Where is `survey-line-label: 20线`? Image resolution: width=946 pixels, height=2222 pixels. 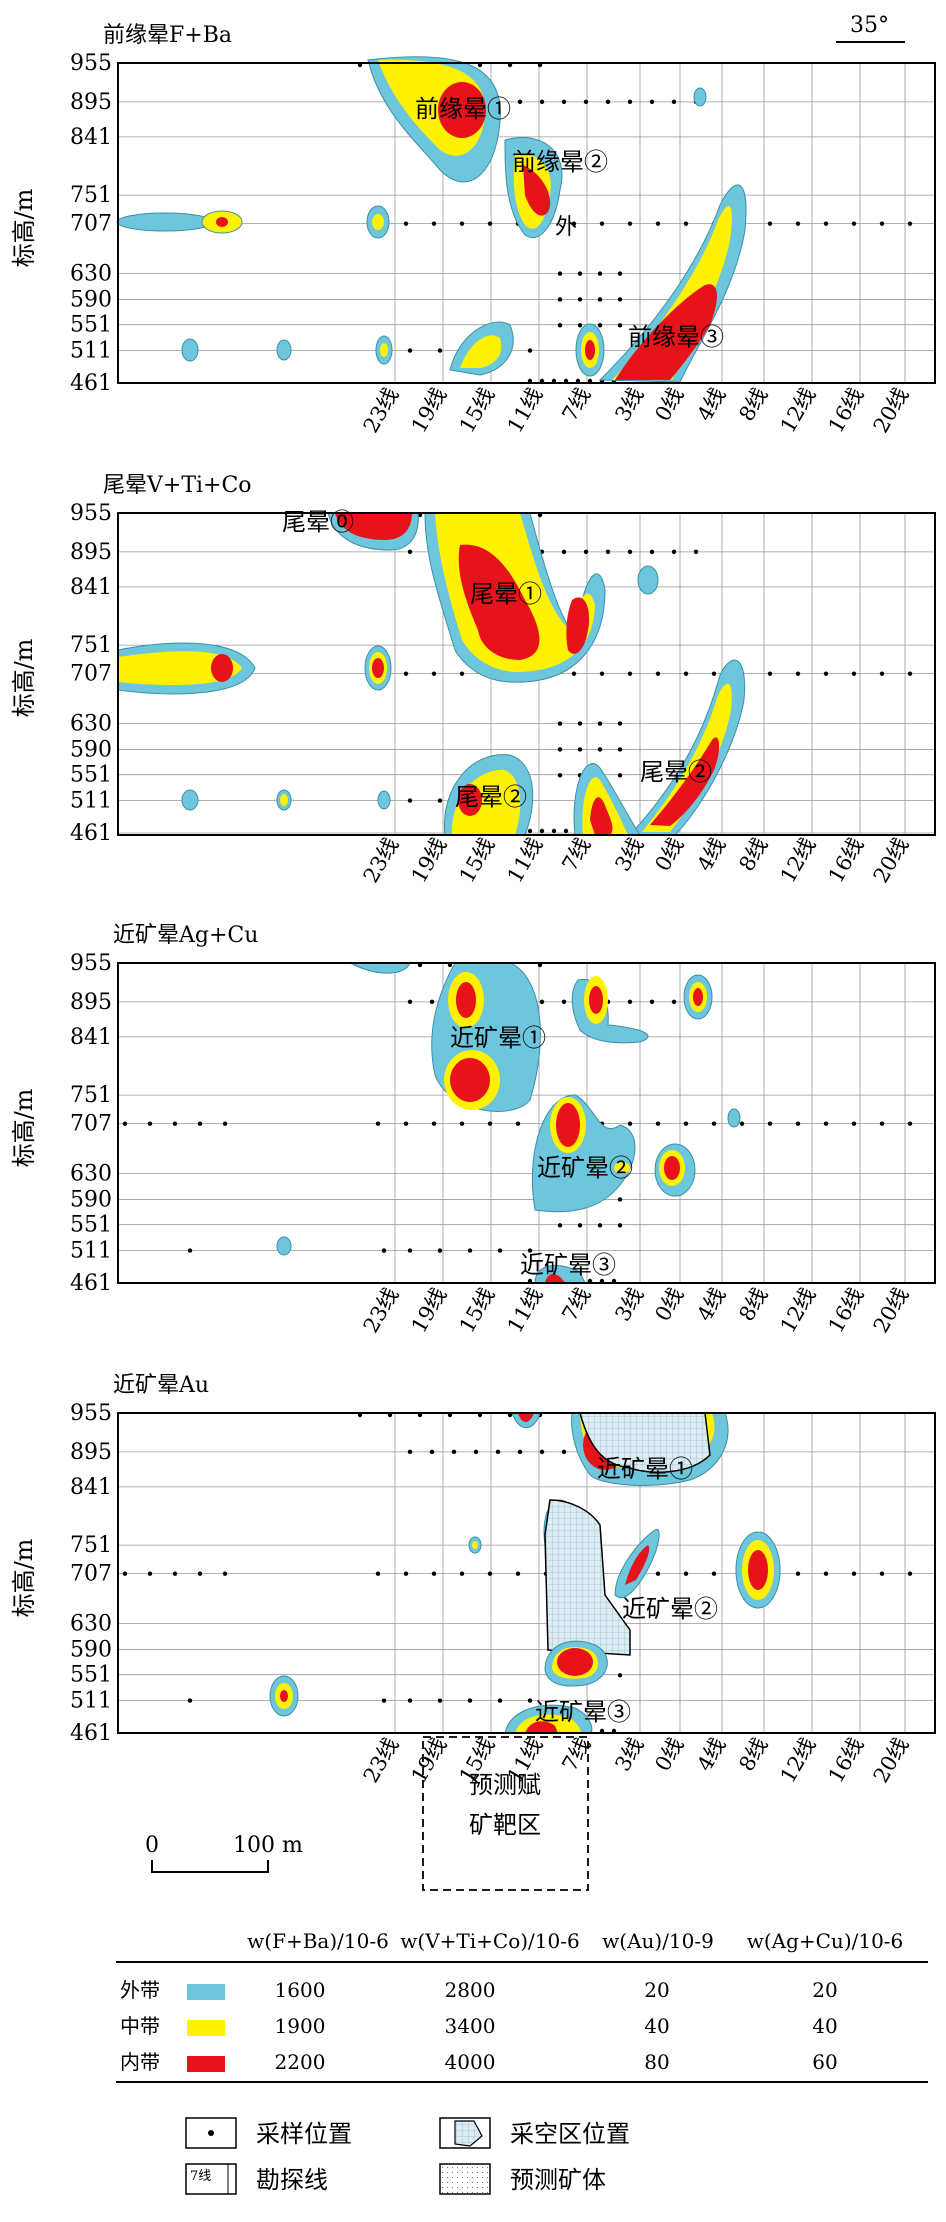
survey-line-label: 20线 is located at coordinates (891, 1760).